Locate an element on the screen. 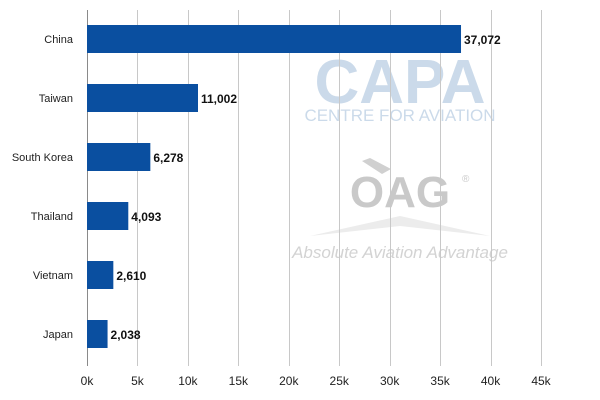 Image resolution: width=600 pixels, height=400 pixels. x-tick-label: 40k is located at coordinates (491, 381).